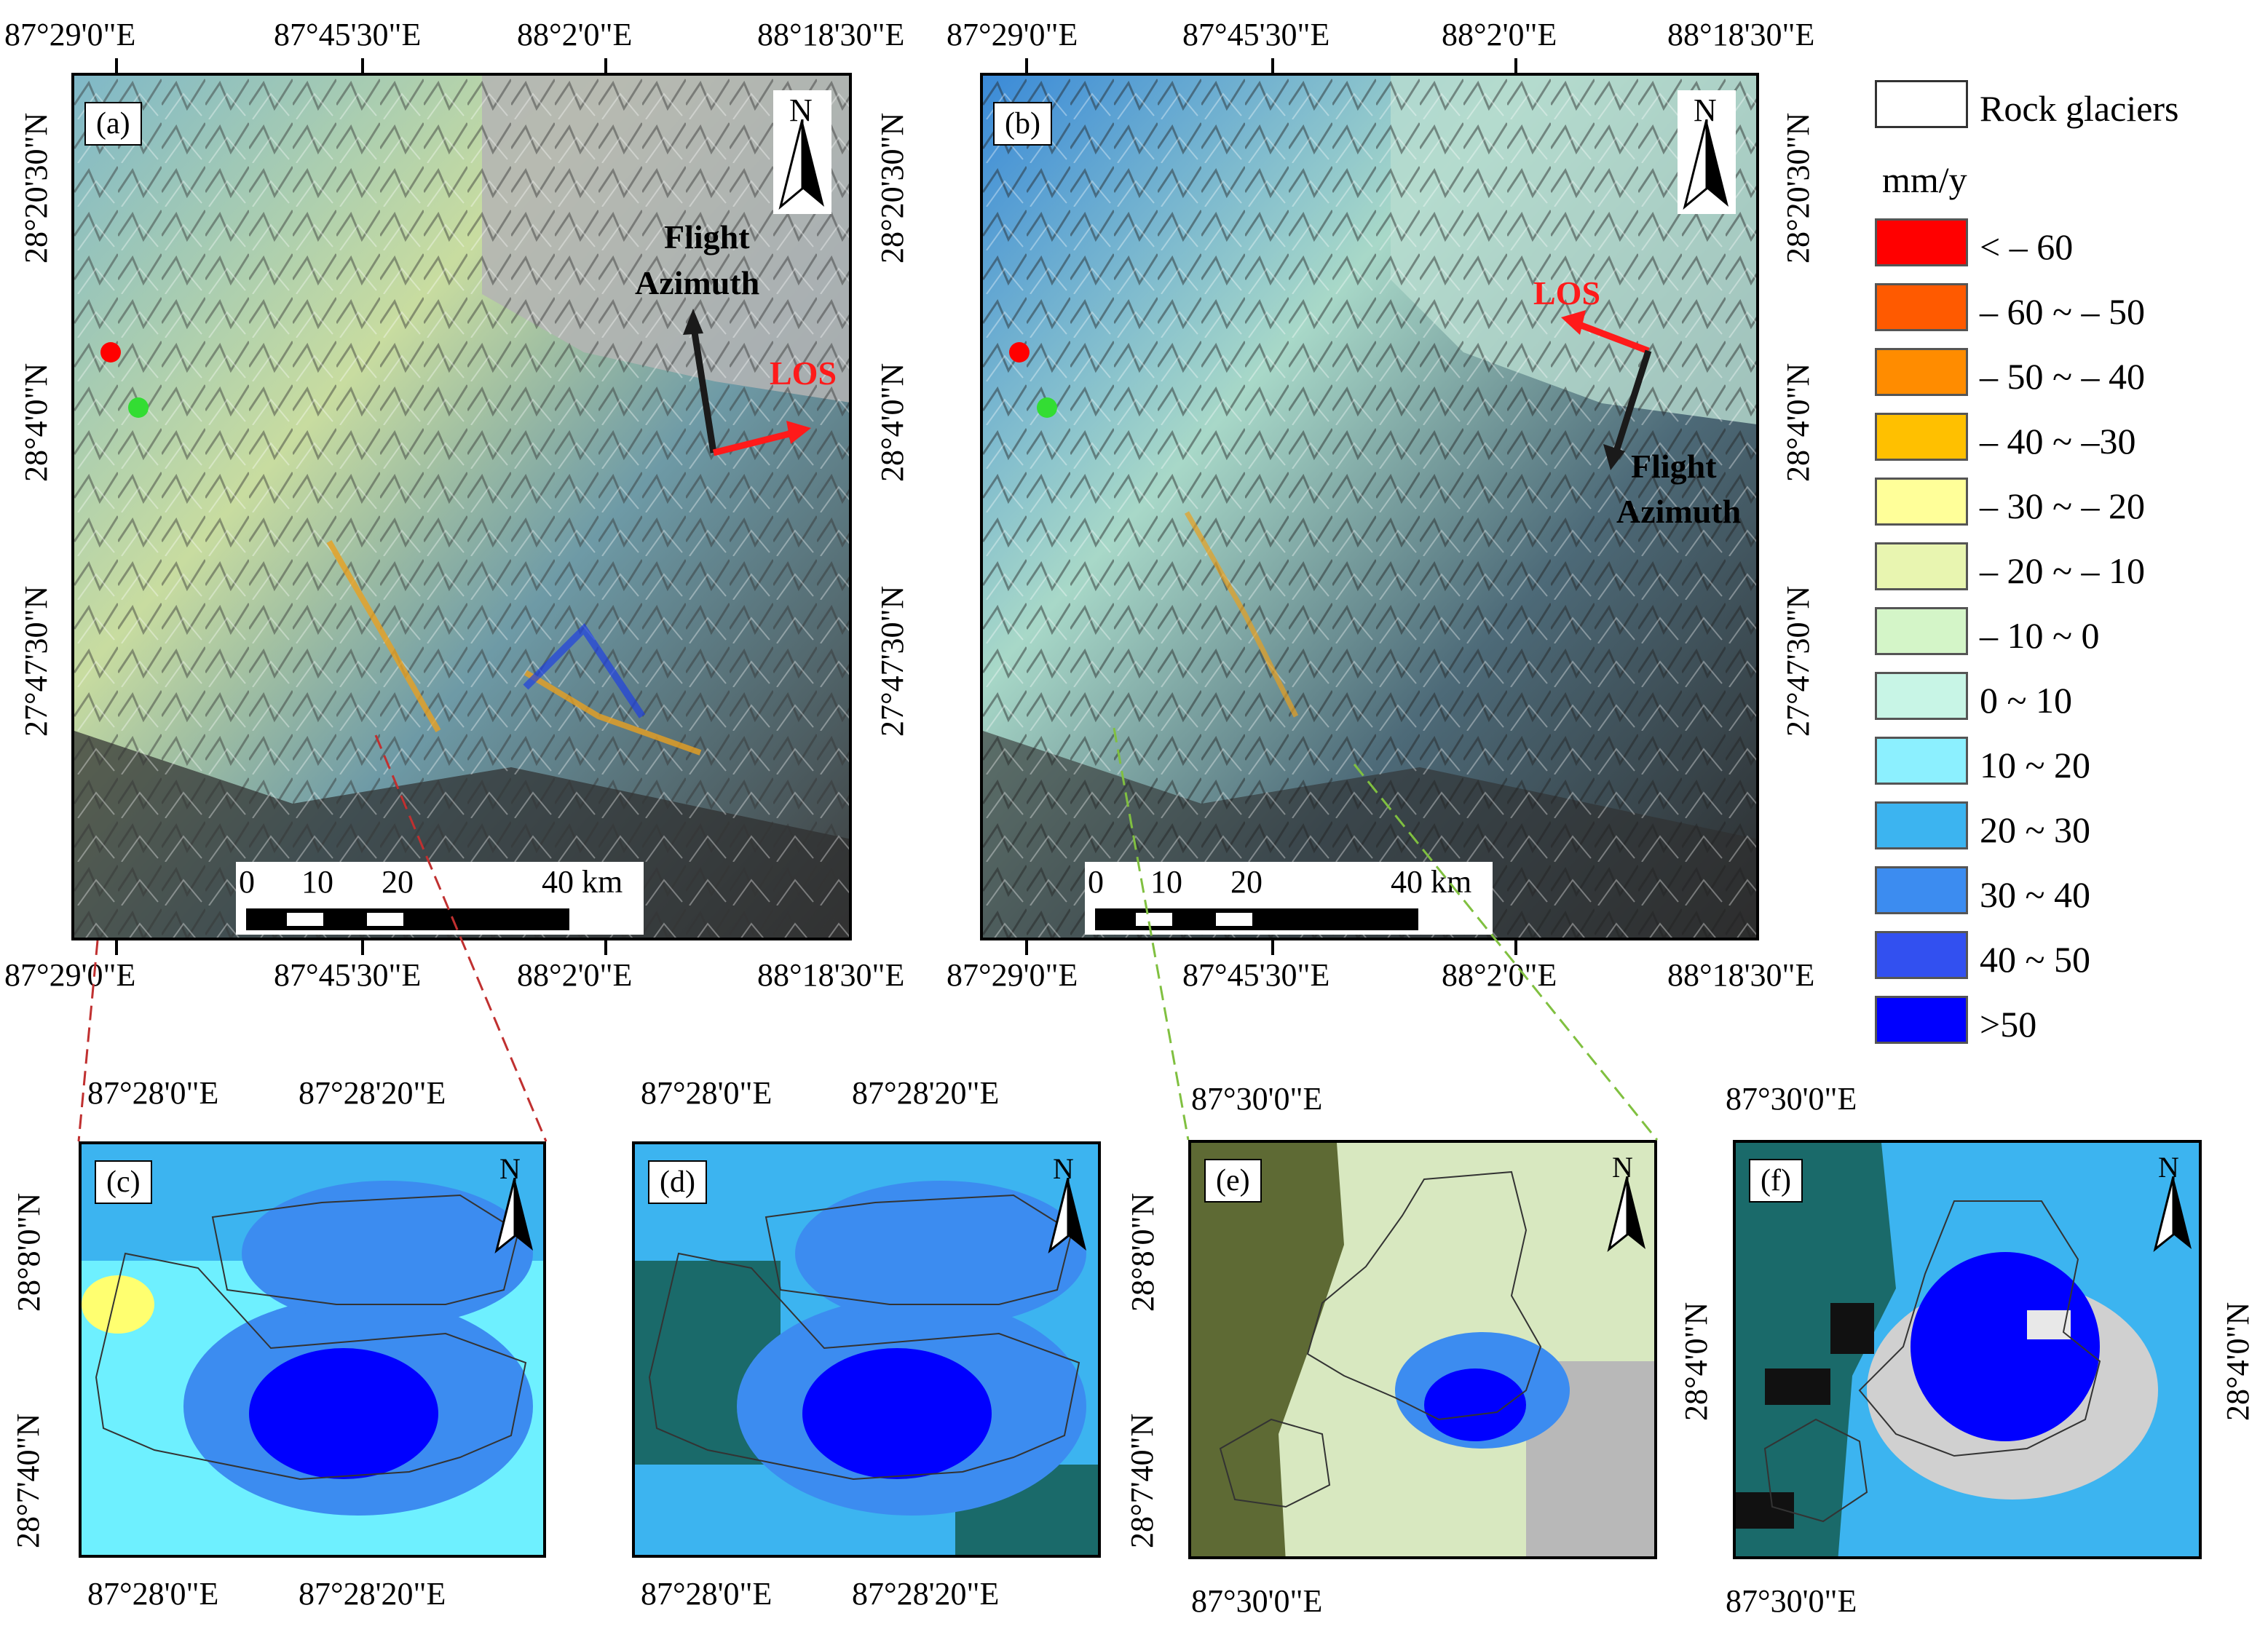  What do you see at coordinates (1068, 1202) in the screenshot?
I see `north-arrow-d: N` at bounding box center [1068, 1202].